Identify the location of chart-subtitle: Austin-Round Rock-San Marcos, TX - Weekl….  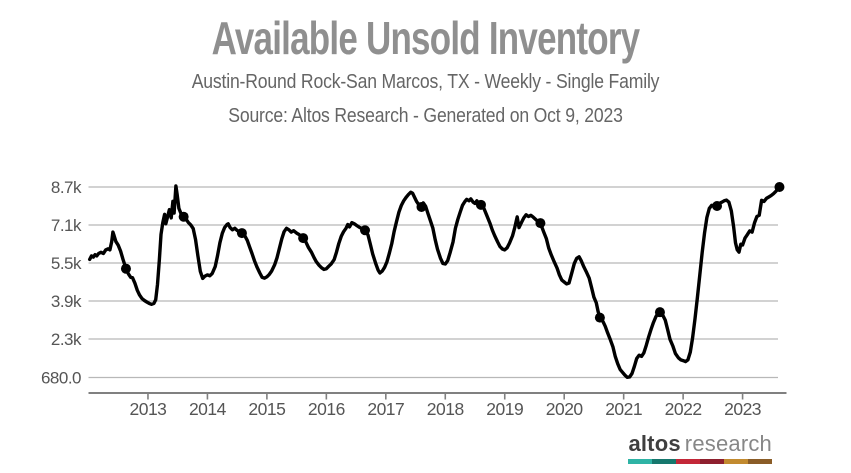
(425, 82).